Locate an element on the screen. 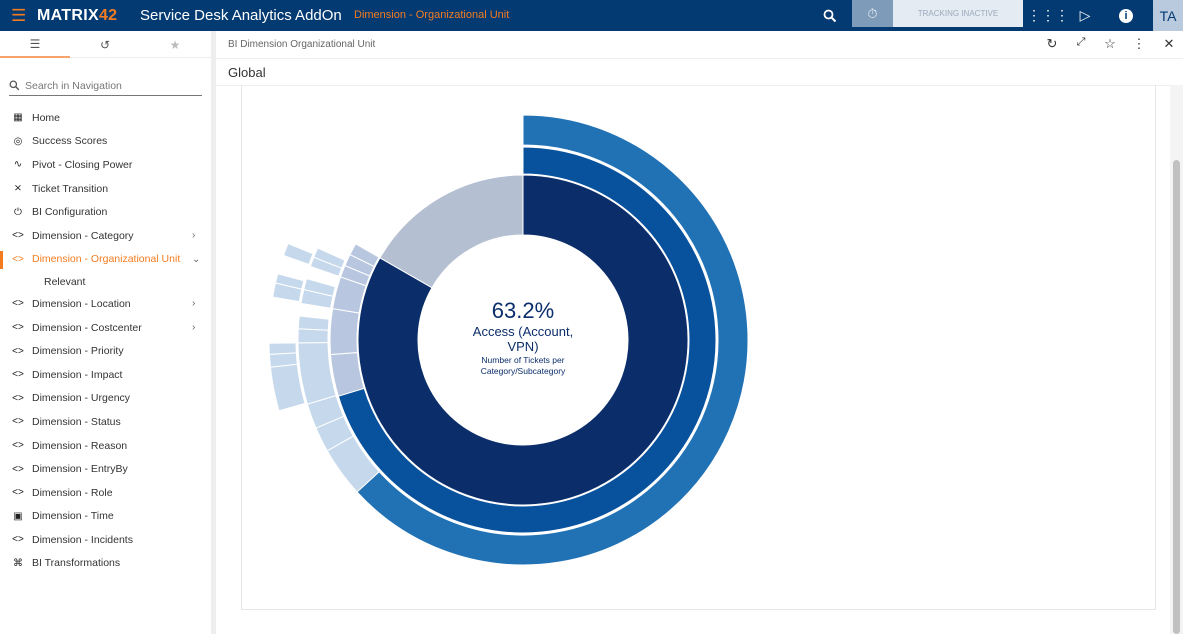 The image size is (1183, 634). matrix42-logo: MATRIX42 is located at coordinates (77, 15).